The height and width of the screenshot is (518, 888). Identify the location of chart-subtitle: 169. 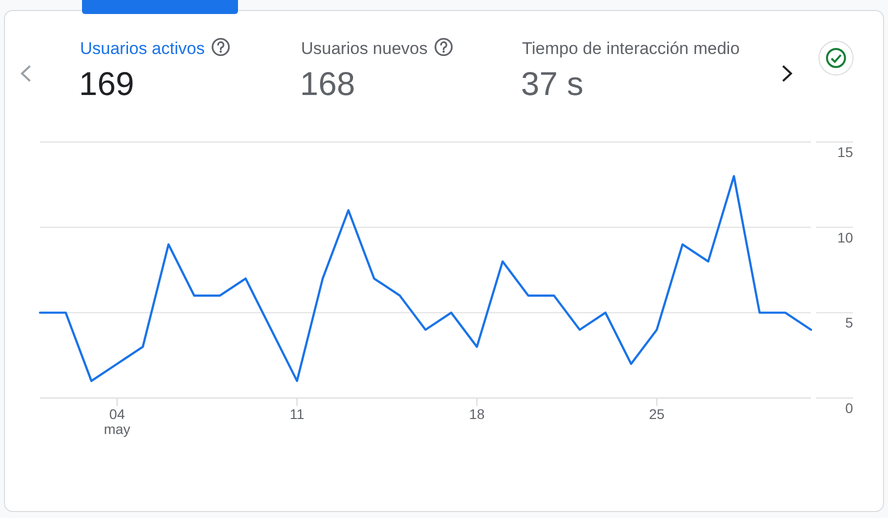
(106, 83).